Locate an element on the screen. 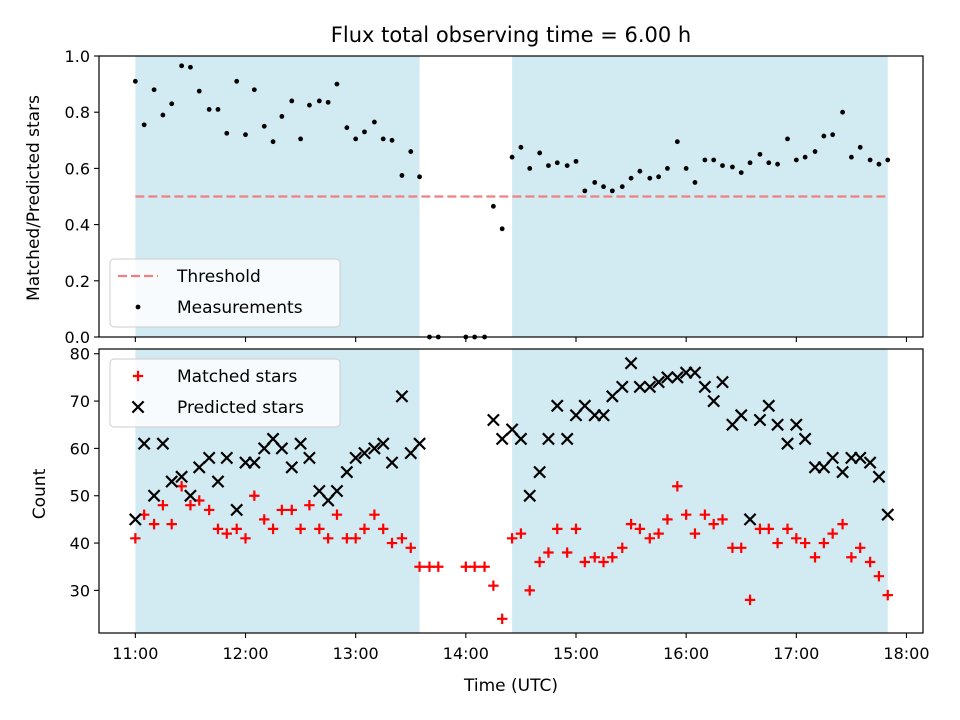  y-tick-label: 70 is located at coordinates (80, 401).